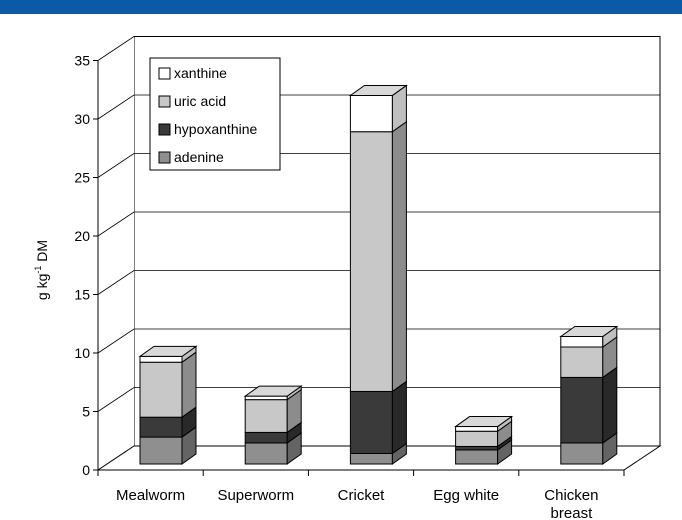 This screenshot has height=520, width=682. What do you see at coordinates (82, 295) in the screenshot?
I see `y-tick-label: 15` at bounding box center [82, 295].